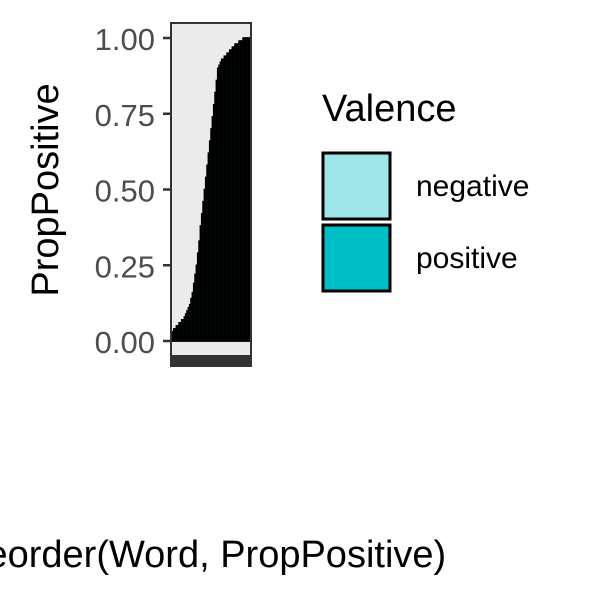 The height and width of the screenshot is (600, 600). I want to click on y-axis-label: PropPositive, so click(46, 189).